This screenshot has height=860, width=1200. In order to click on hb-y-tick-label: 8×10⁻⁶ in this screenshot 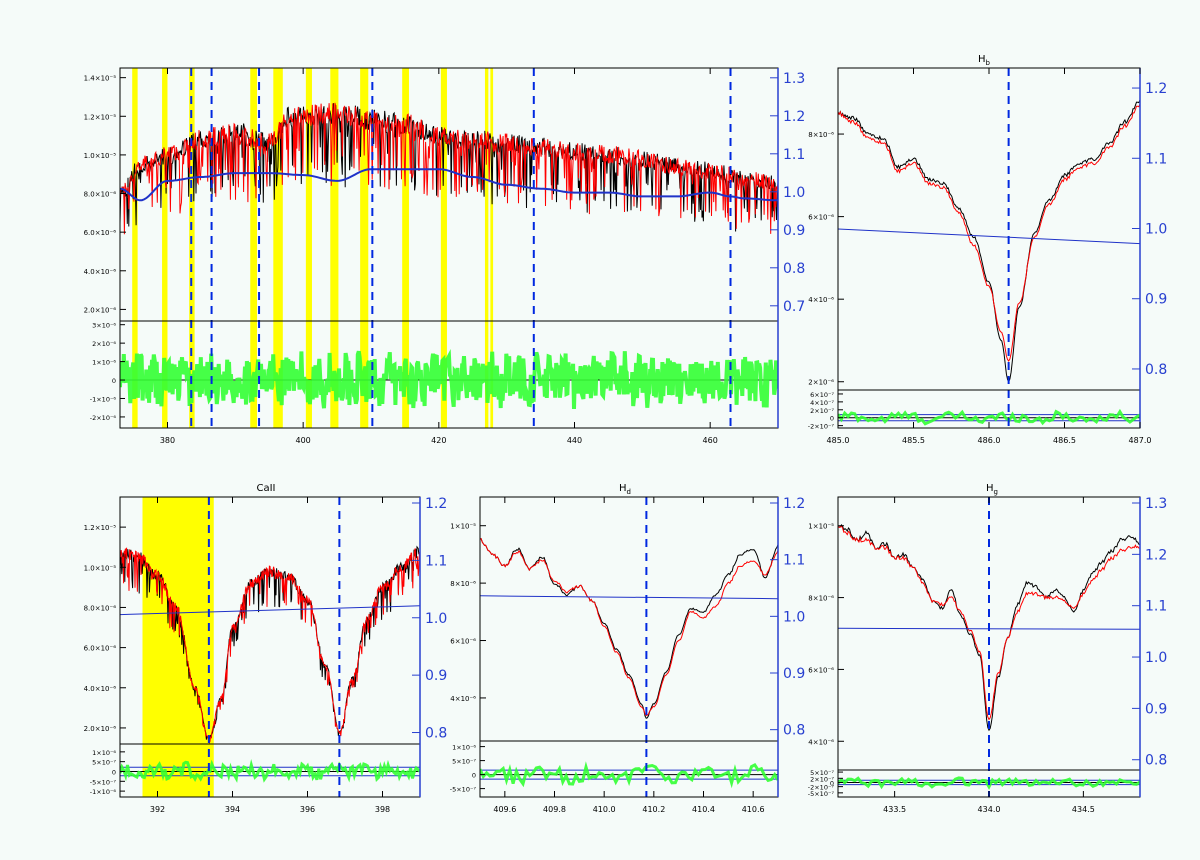, I will do `click(821, 135)`.